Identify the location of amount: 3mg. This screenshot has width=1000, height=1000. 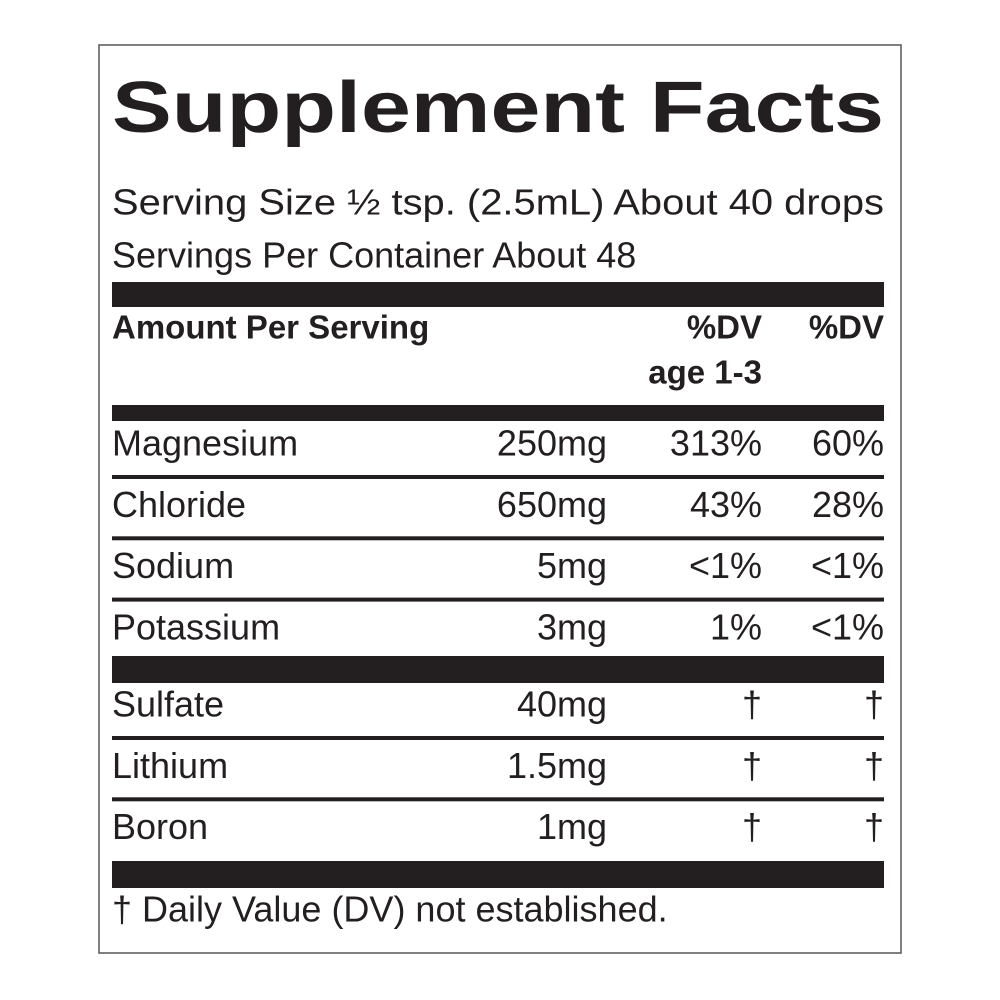
(572, 626).